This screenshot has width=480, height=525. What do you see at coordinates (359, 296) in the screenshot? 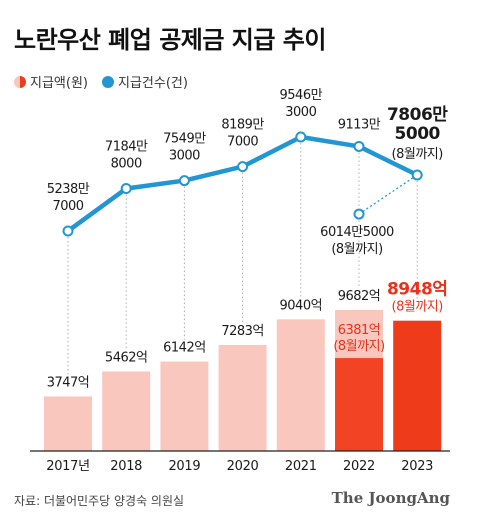
I see `bar-value-label: 9682억` at bounding box center [359, 296].